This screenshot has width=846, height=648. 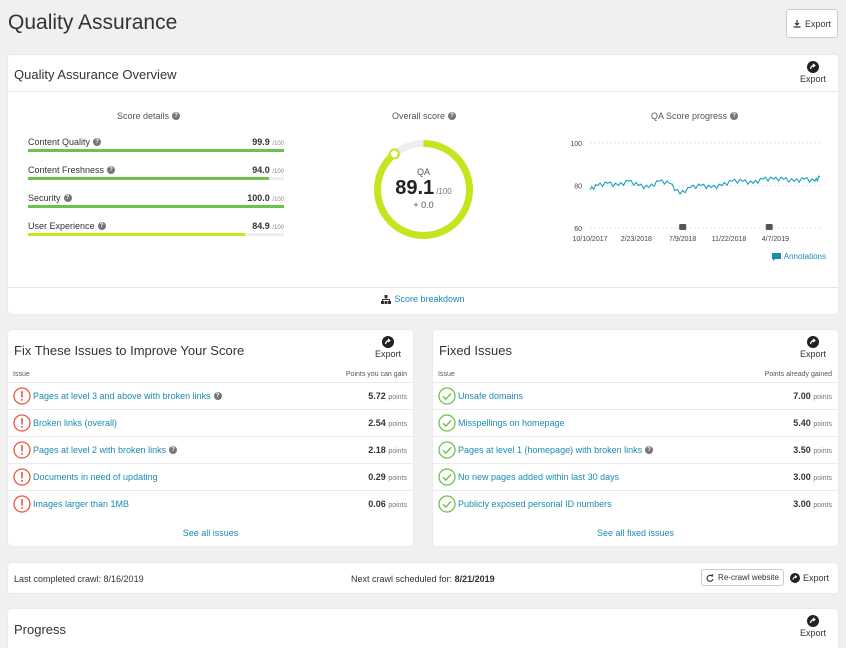 I want to click on fixed-issues-export-button: Export, so click(x=813, y=347).